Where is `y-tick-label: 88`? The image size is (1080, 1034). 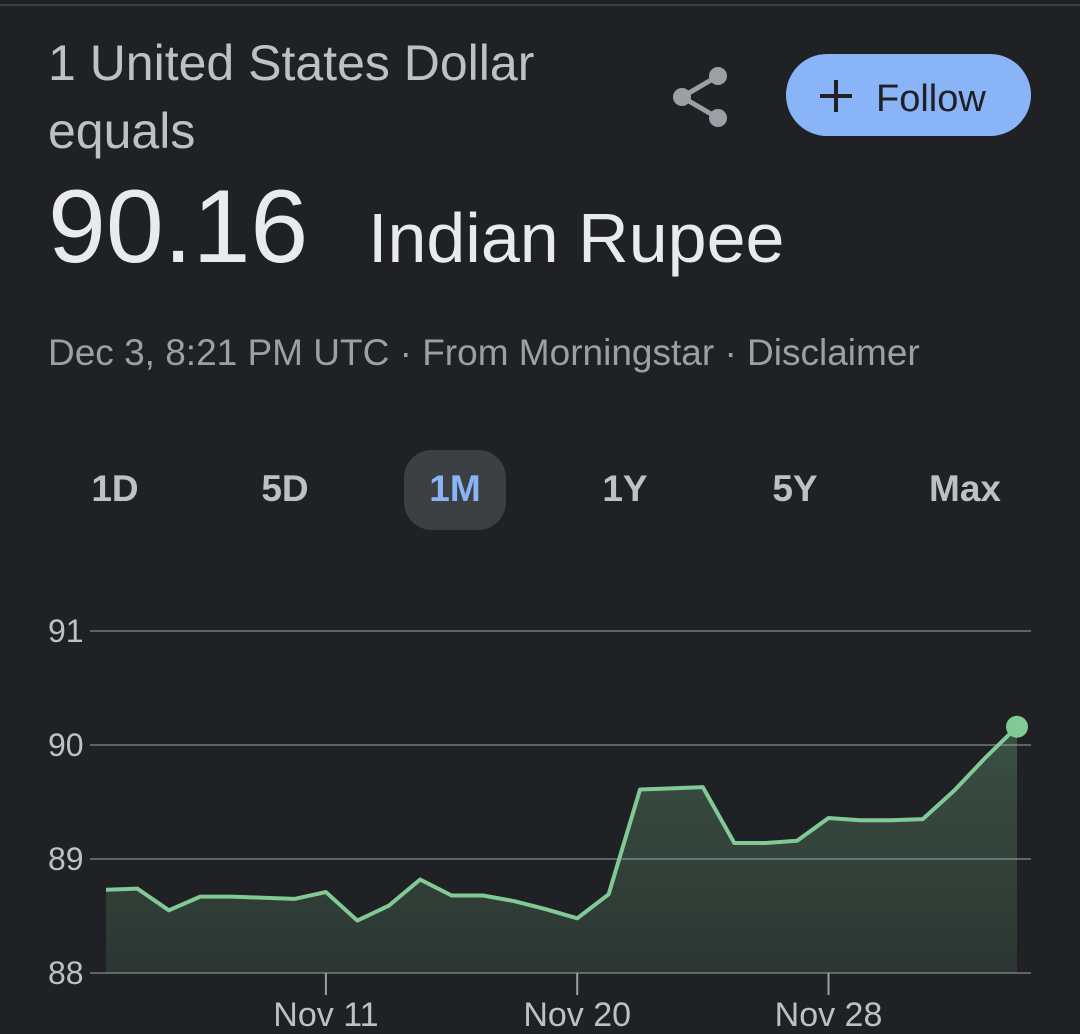
y-tick-label: 88 is located at coordinates (66, 973).